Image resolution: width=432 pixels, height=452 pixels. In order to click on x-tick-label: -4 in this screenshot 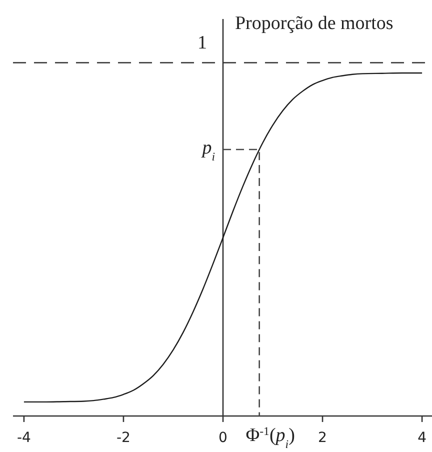, I will do `click(24, 438)`.